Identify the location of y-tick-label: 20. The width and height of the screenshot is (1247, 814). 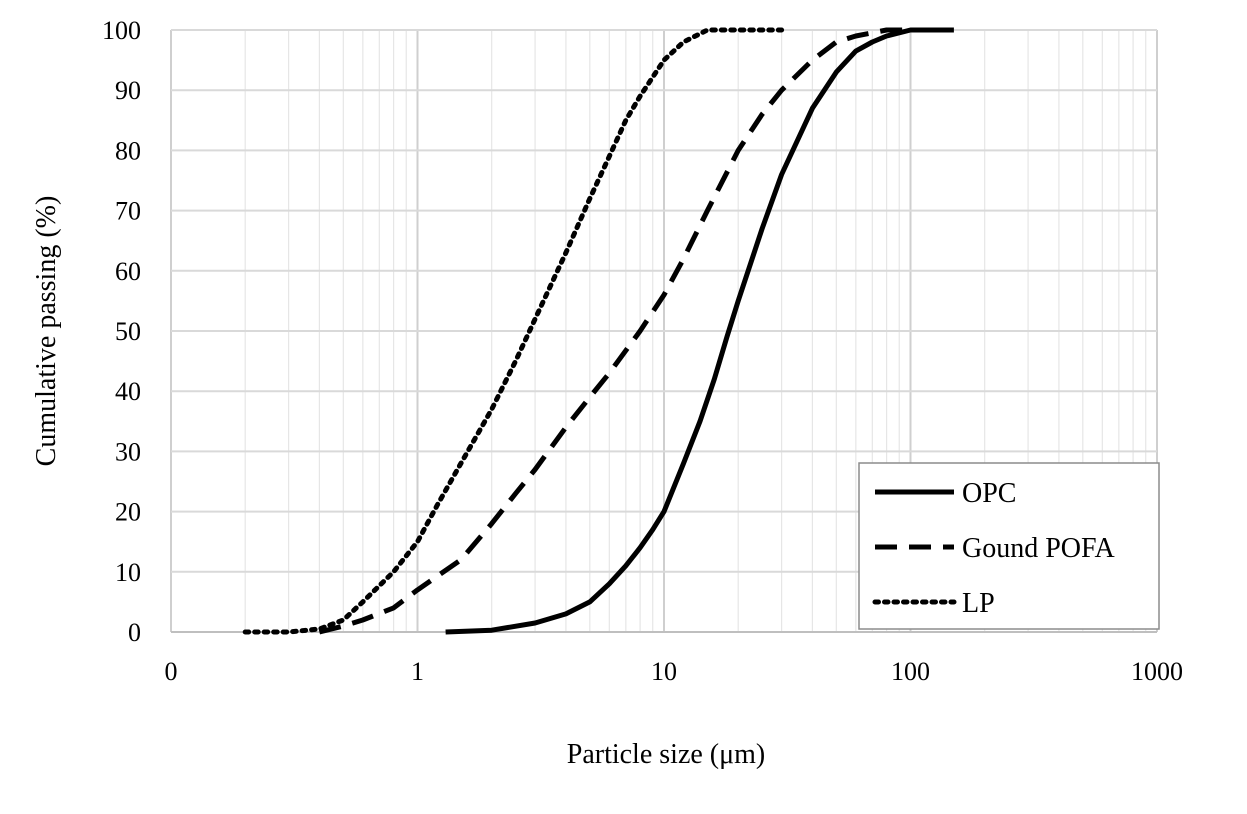
(128, 512).